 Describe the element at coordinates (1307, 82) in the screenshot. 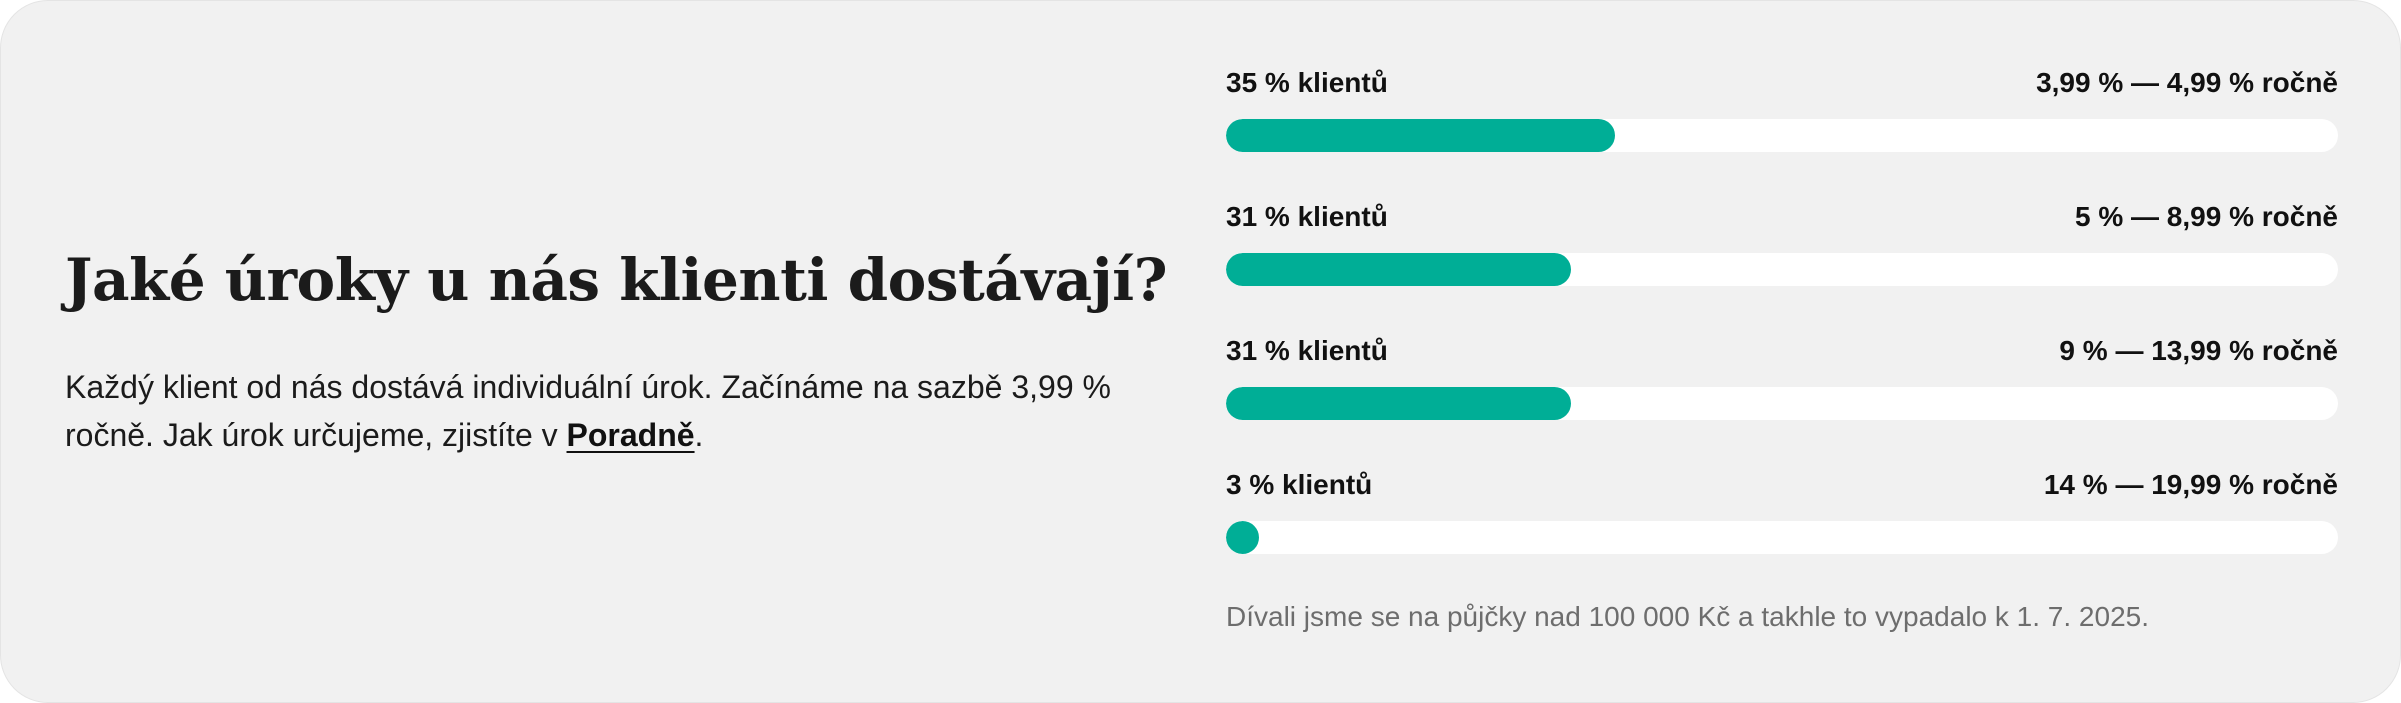

I see `client-share-label: 35 % klientů` at that location.